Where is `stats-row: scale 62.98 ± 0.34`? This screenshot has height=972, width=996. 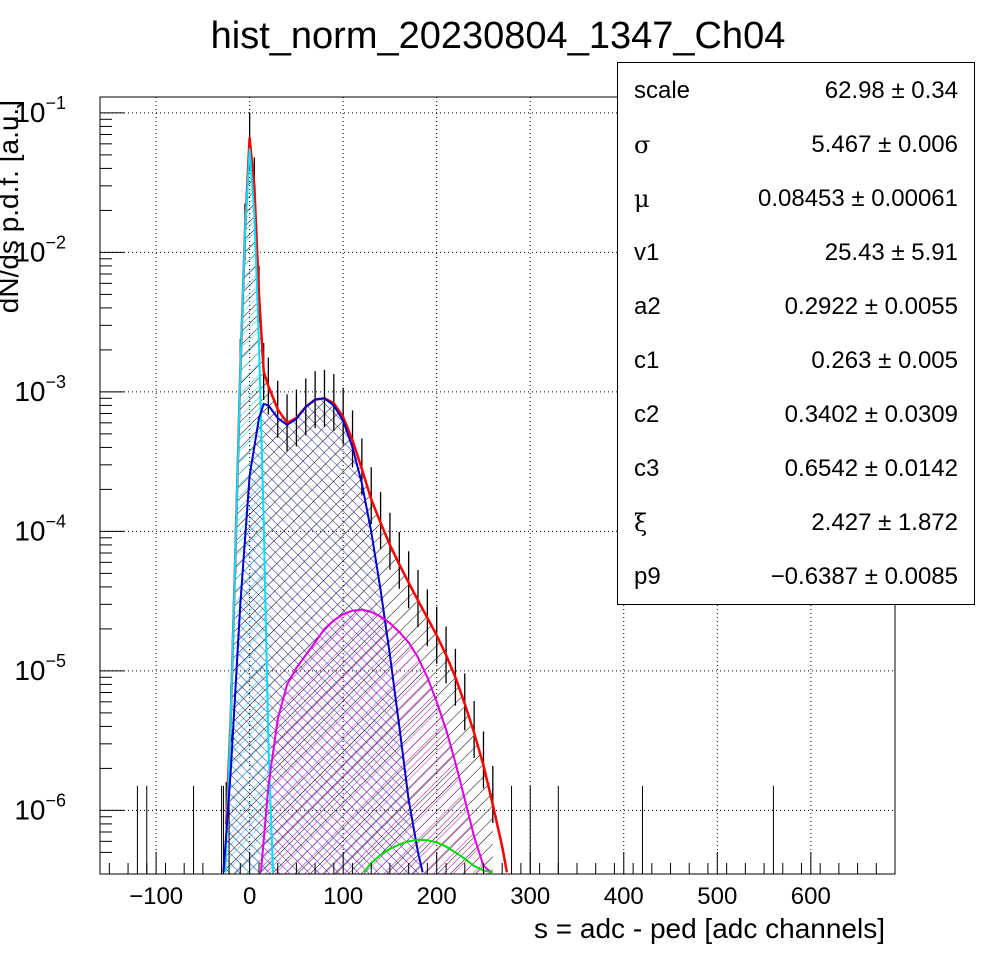
stats-row: scale 62.98 ± 0.34 is located at coordinates (796, 90).